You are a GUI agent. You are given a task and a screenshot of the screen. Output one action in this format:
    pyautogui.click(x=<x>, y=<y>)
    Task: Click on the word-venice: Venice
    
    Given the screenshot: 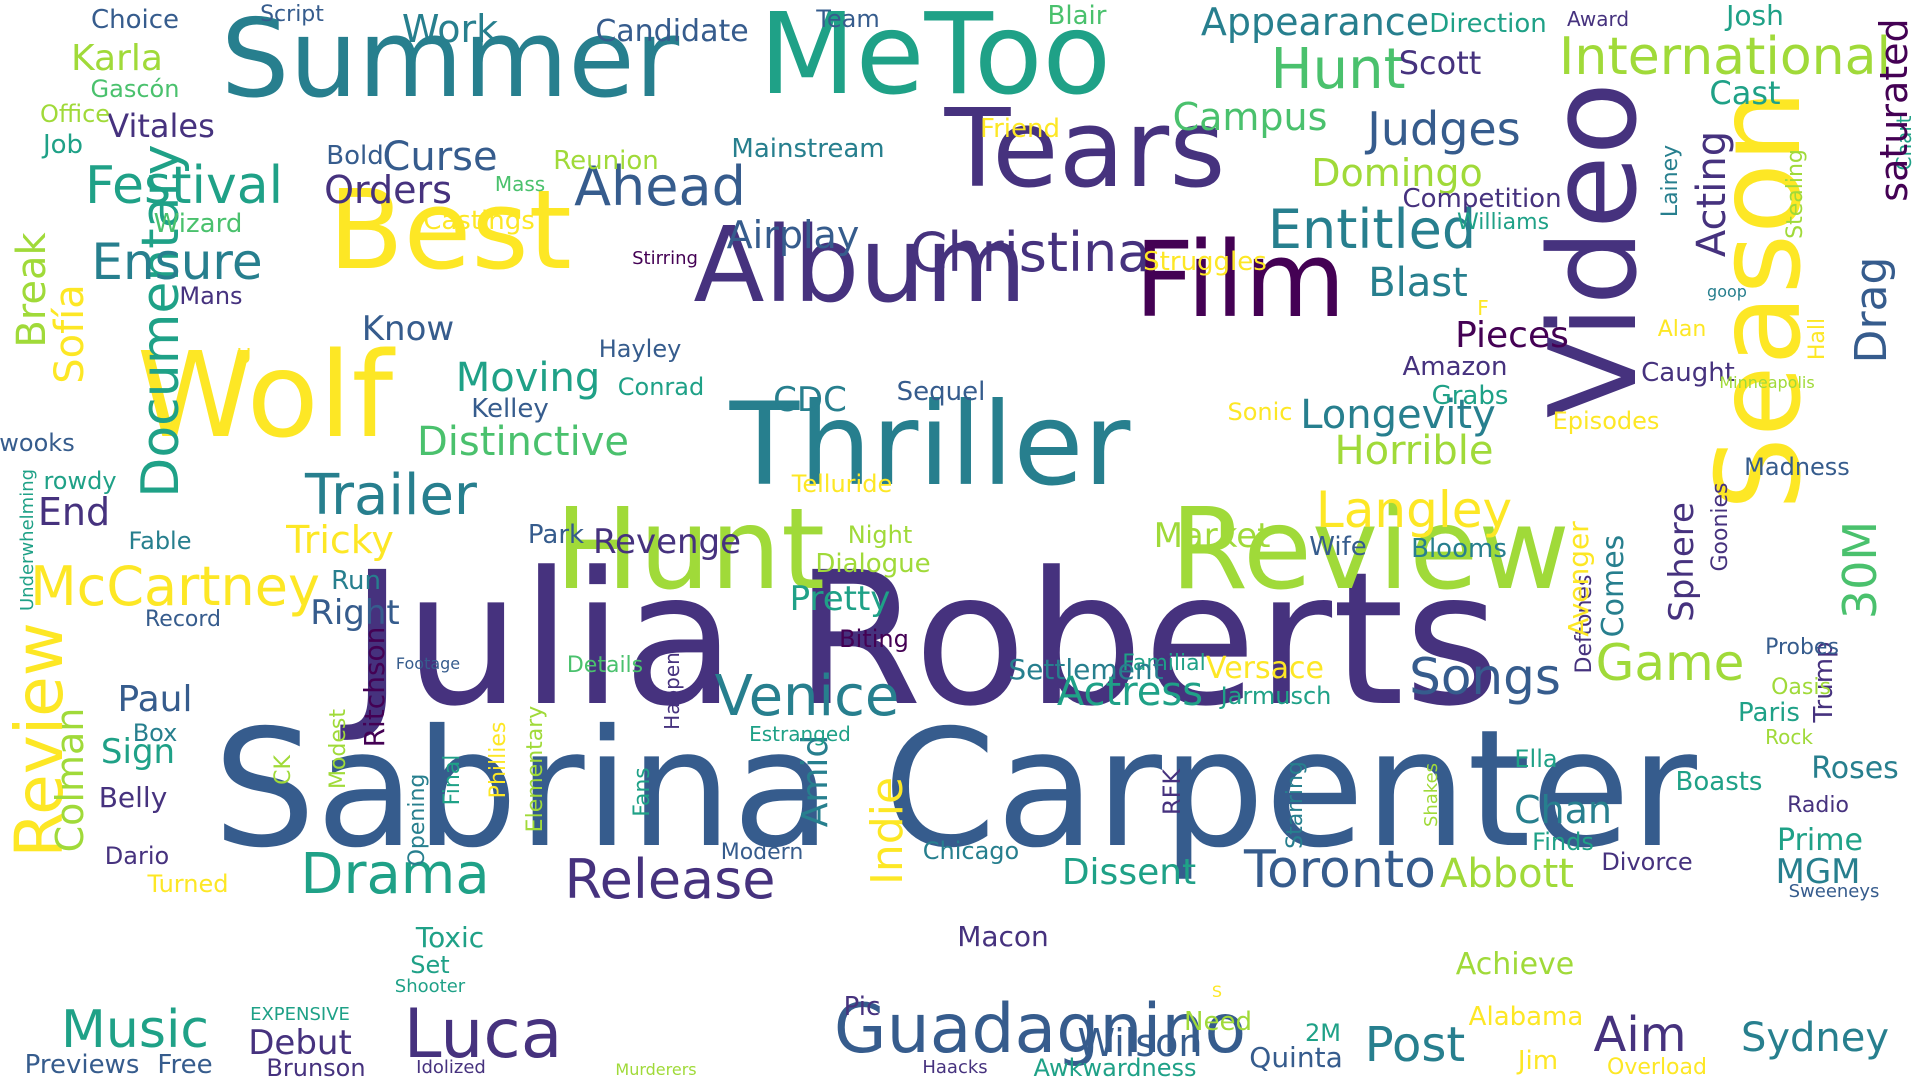 What is the action you would take?
    pyautogui.click(x=807, y=696)
    